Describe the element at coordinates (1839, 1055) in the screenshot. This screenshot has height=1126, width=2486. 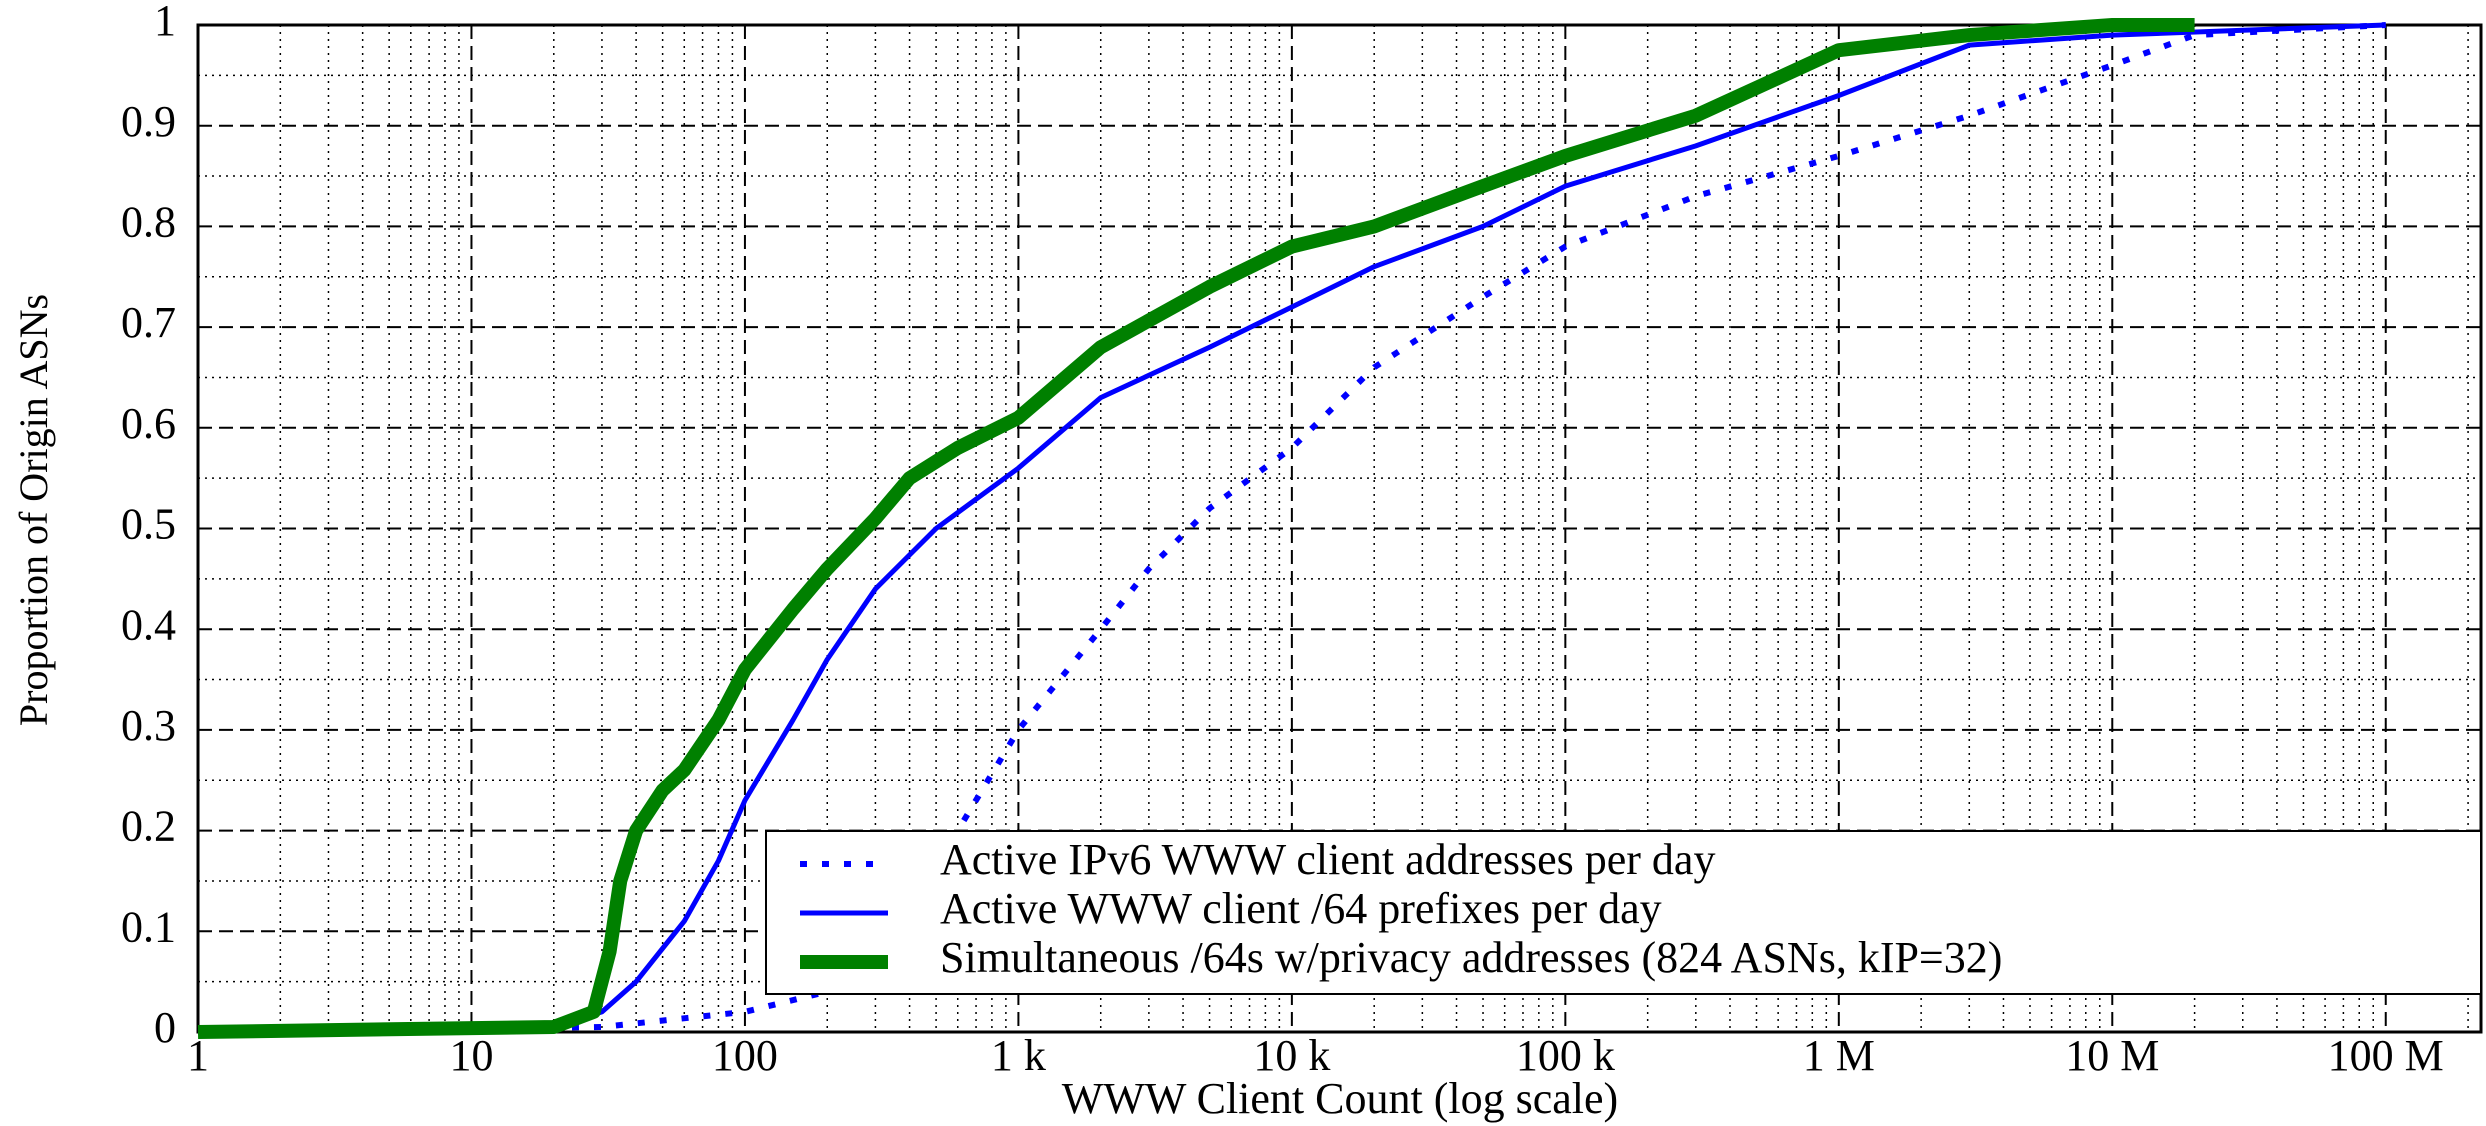
I see `x-tick-label: 1 M` at that location.